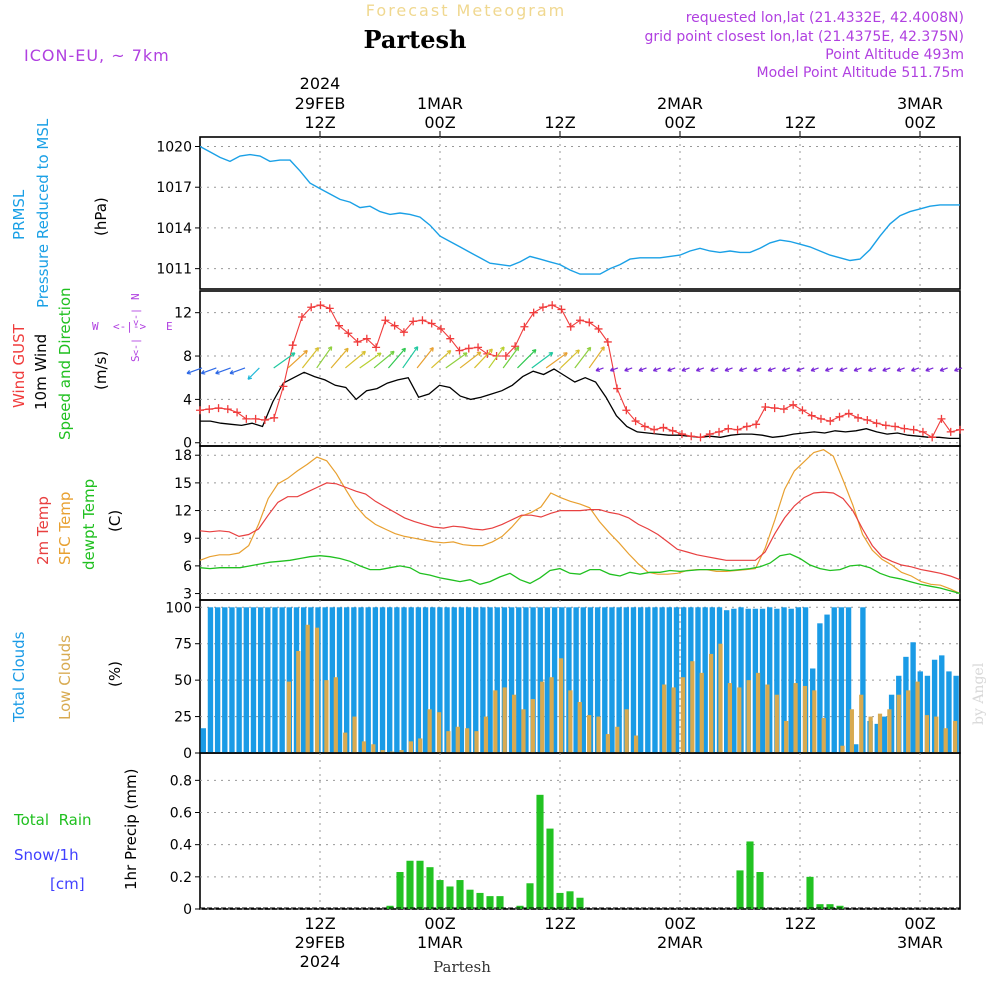 This screenshot has height=1000, width=1000. What do you see at coordinates (187, 567) in the screenshot?
I see `temp-ytick-label-1: 6` at bounding box center [187, 567].